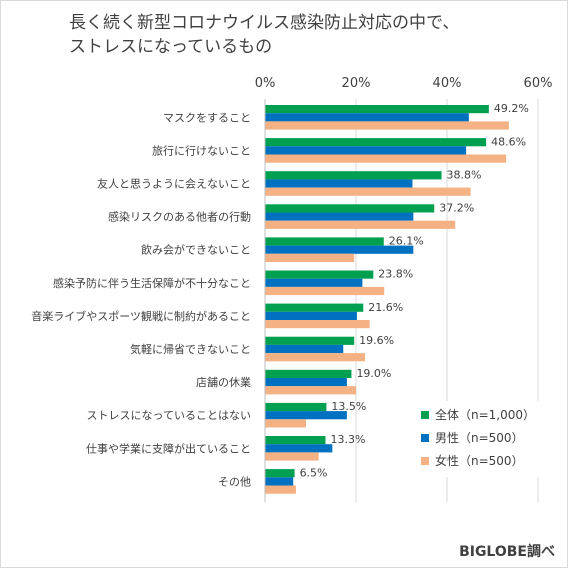 This screenshot has height=569, width=568. What do you see at coordinates (464, 174) in the screenshot?
I see `data-label: 38.8%` at bounding box center [464, 174].